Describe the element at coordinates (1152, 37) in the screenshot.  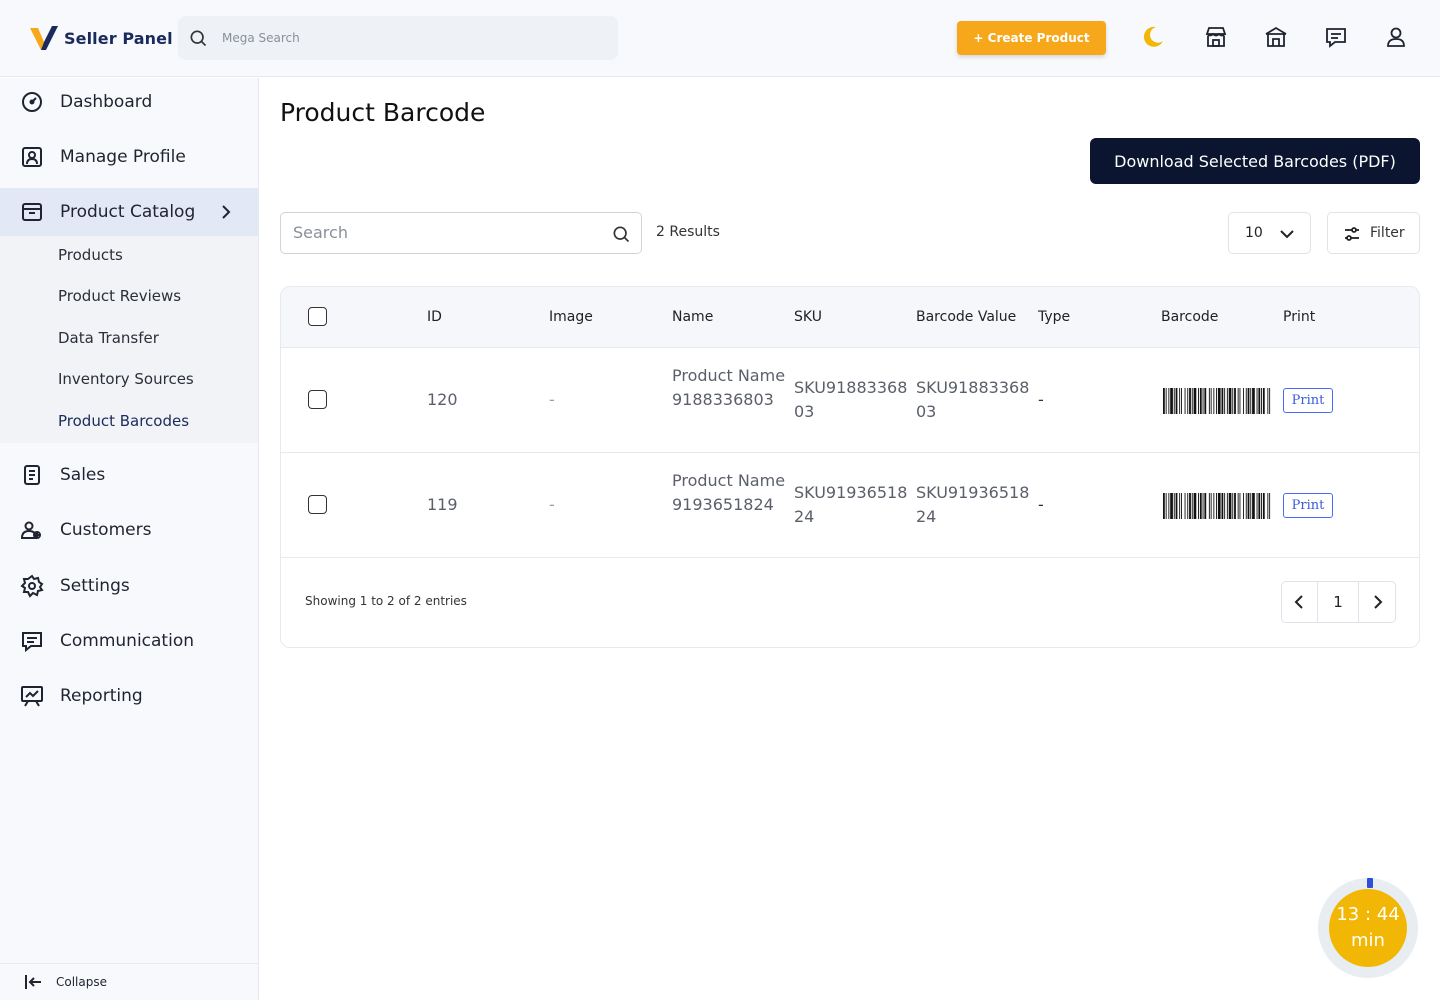
I see `moon-icon` at that location.